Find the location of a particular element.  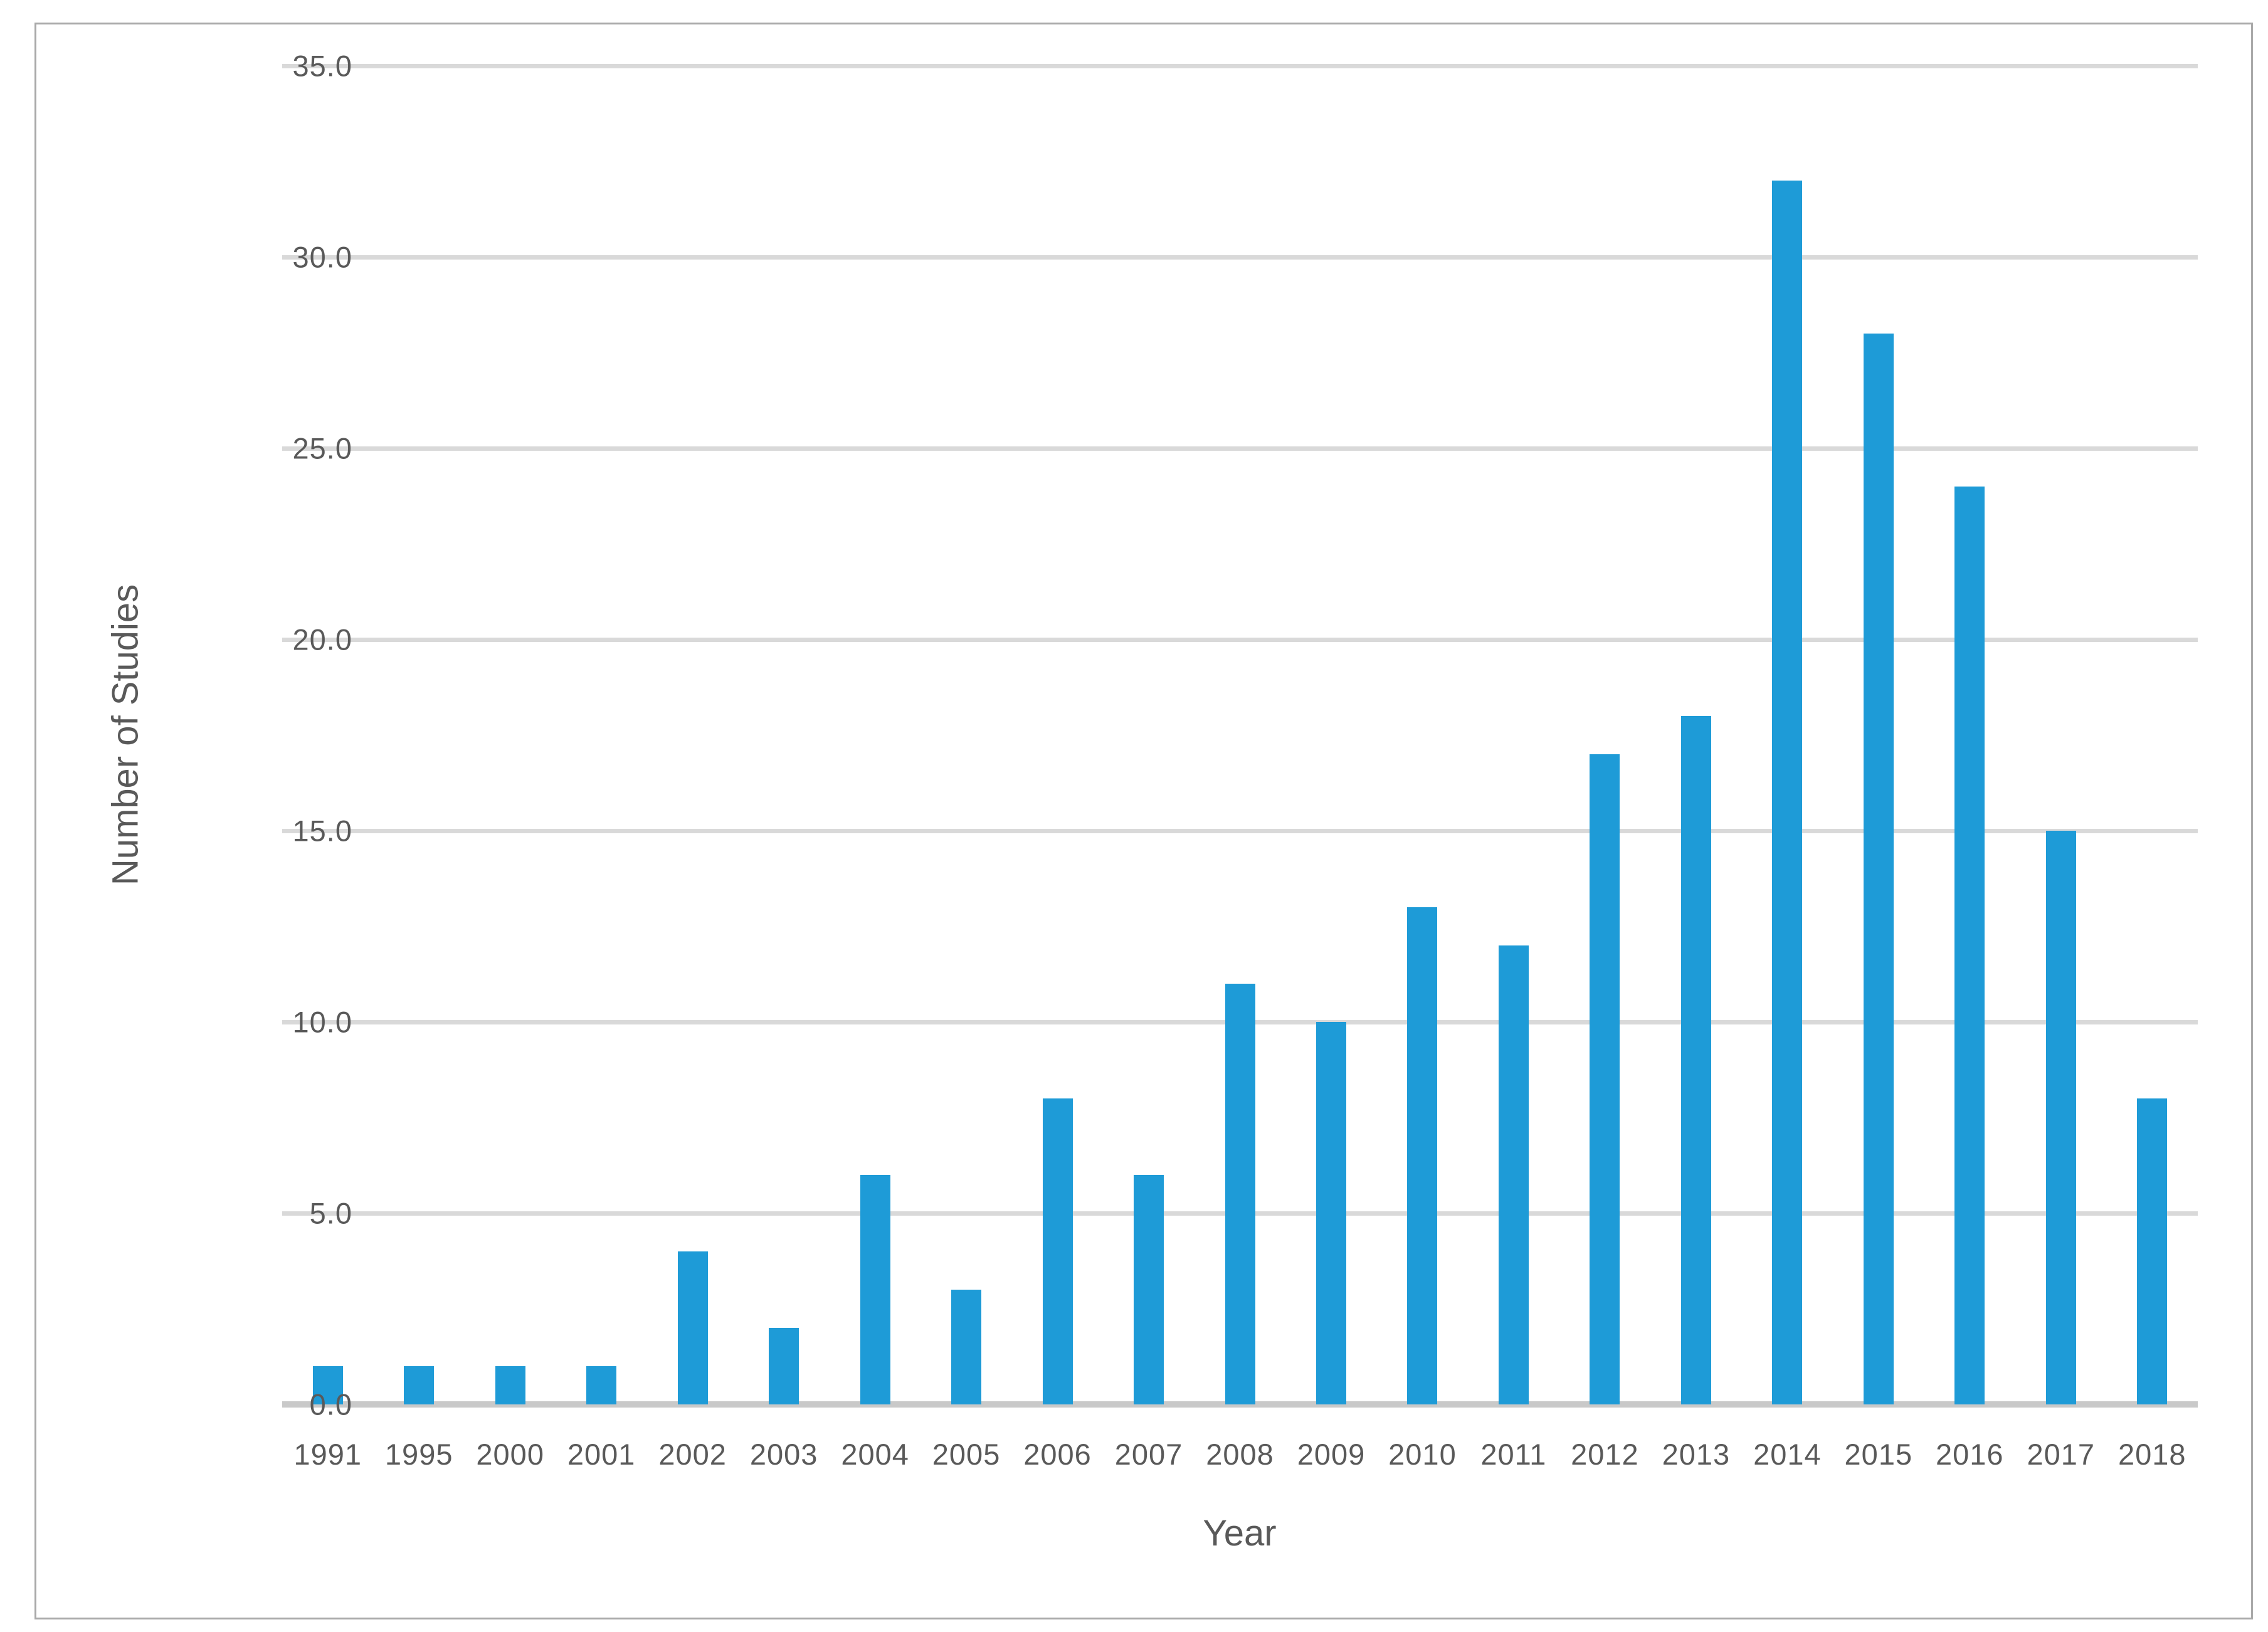

y-tick-label: 0.0 is located at coordinates (330, 1404).